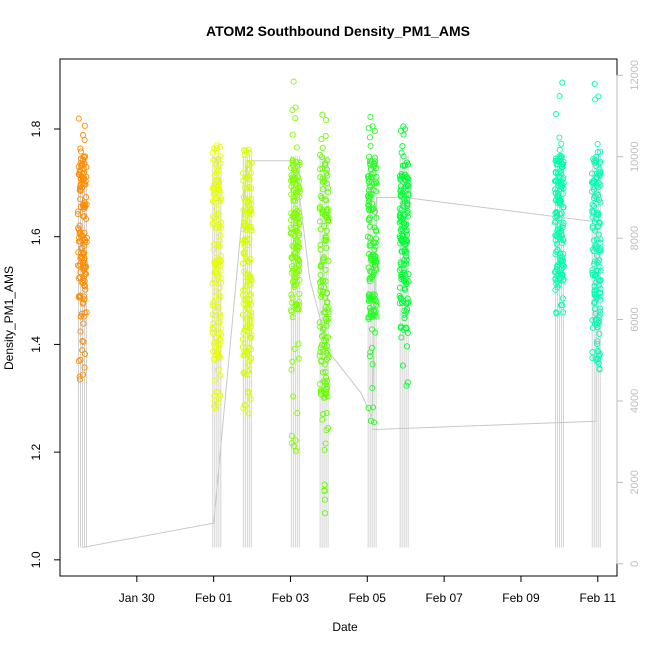  I want to click on y-tick-label: 1.0, so click(36, 559).